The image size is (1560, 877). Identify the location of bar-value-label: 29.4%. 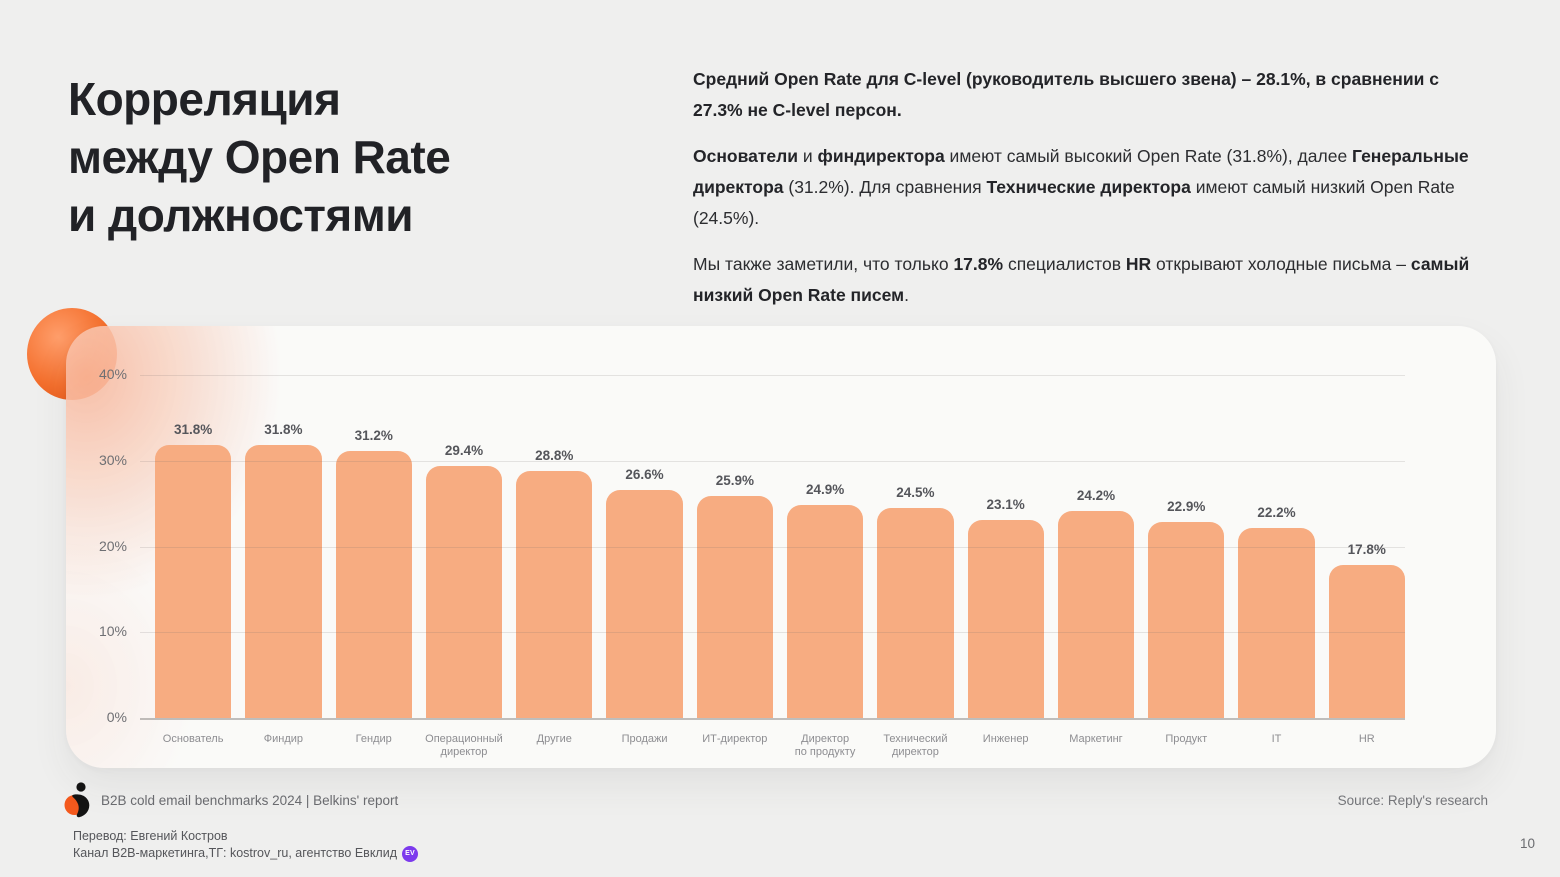
(464, 450).